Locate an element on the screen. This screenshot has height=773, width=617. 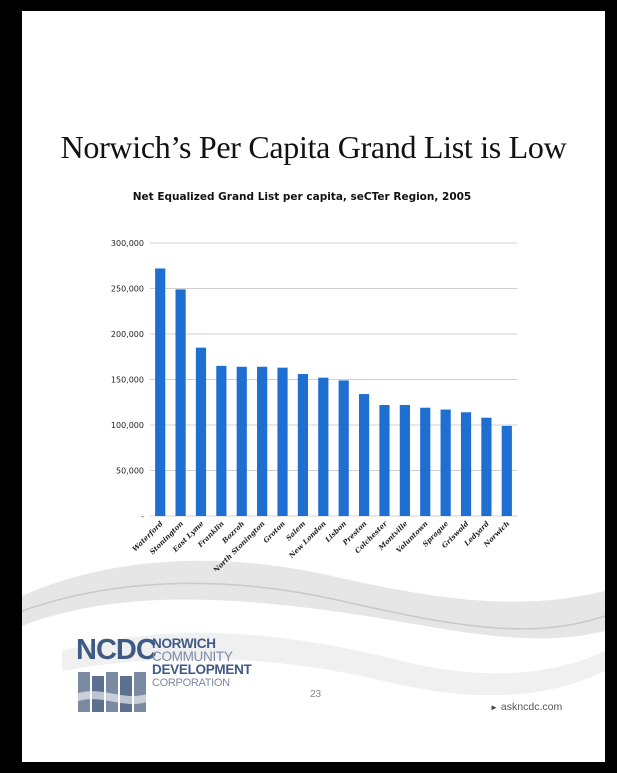
y-tick-label: - is located at coordinates (142, 516).